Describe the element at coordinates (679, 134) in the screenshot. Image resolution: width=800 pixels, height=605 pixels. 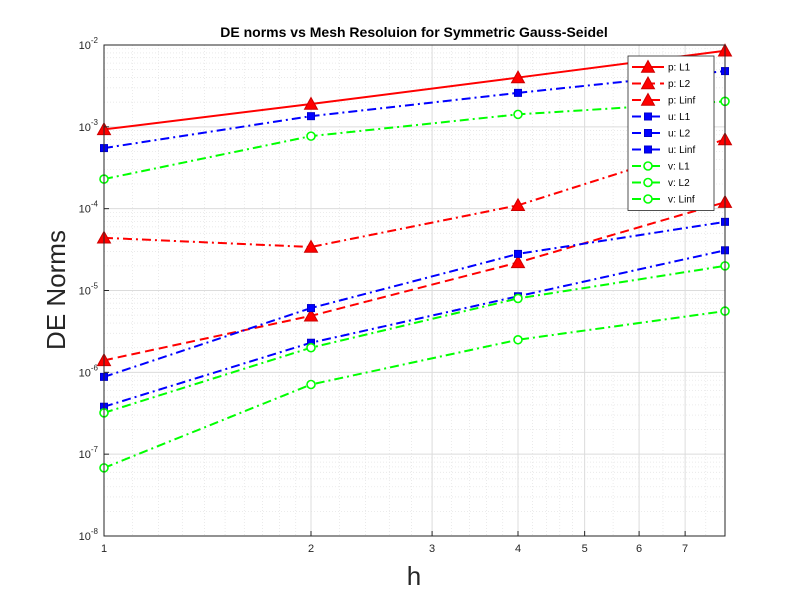
I see `legend-label-u-l2: u: L2` at that location.